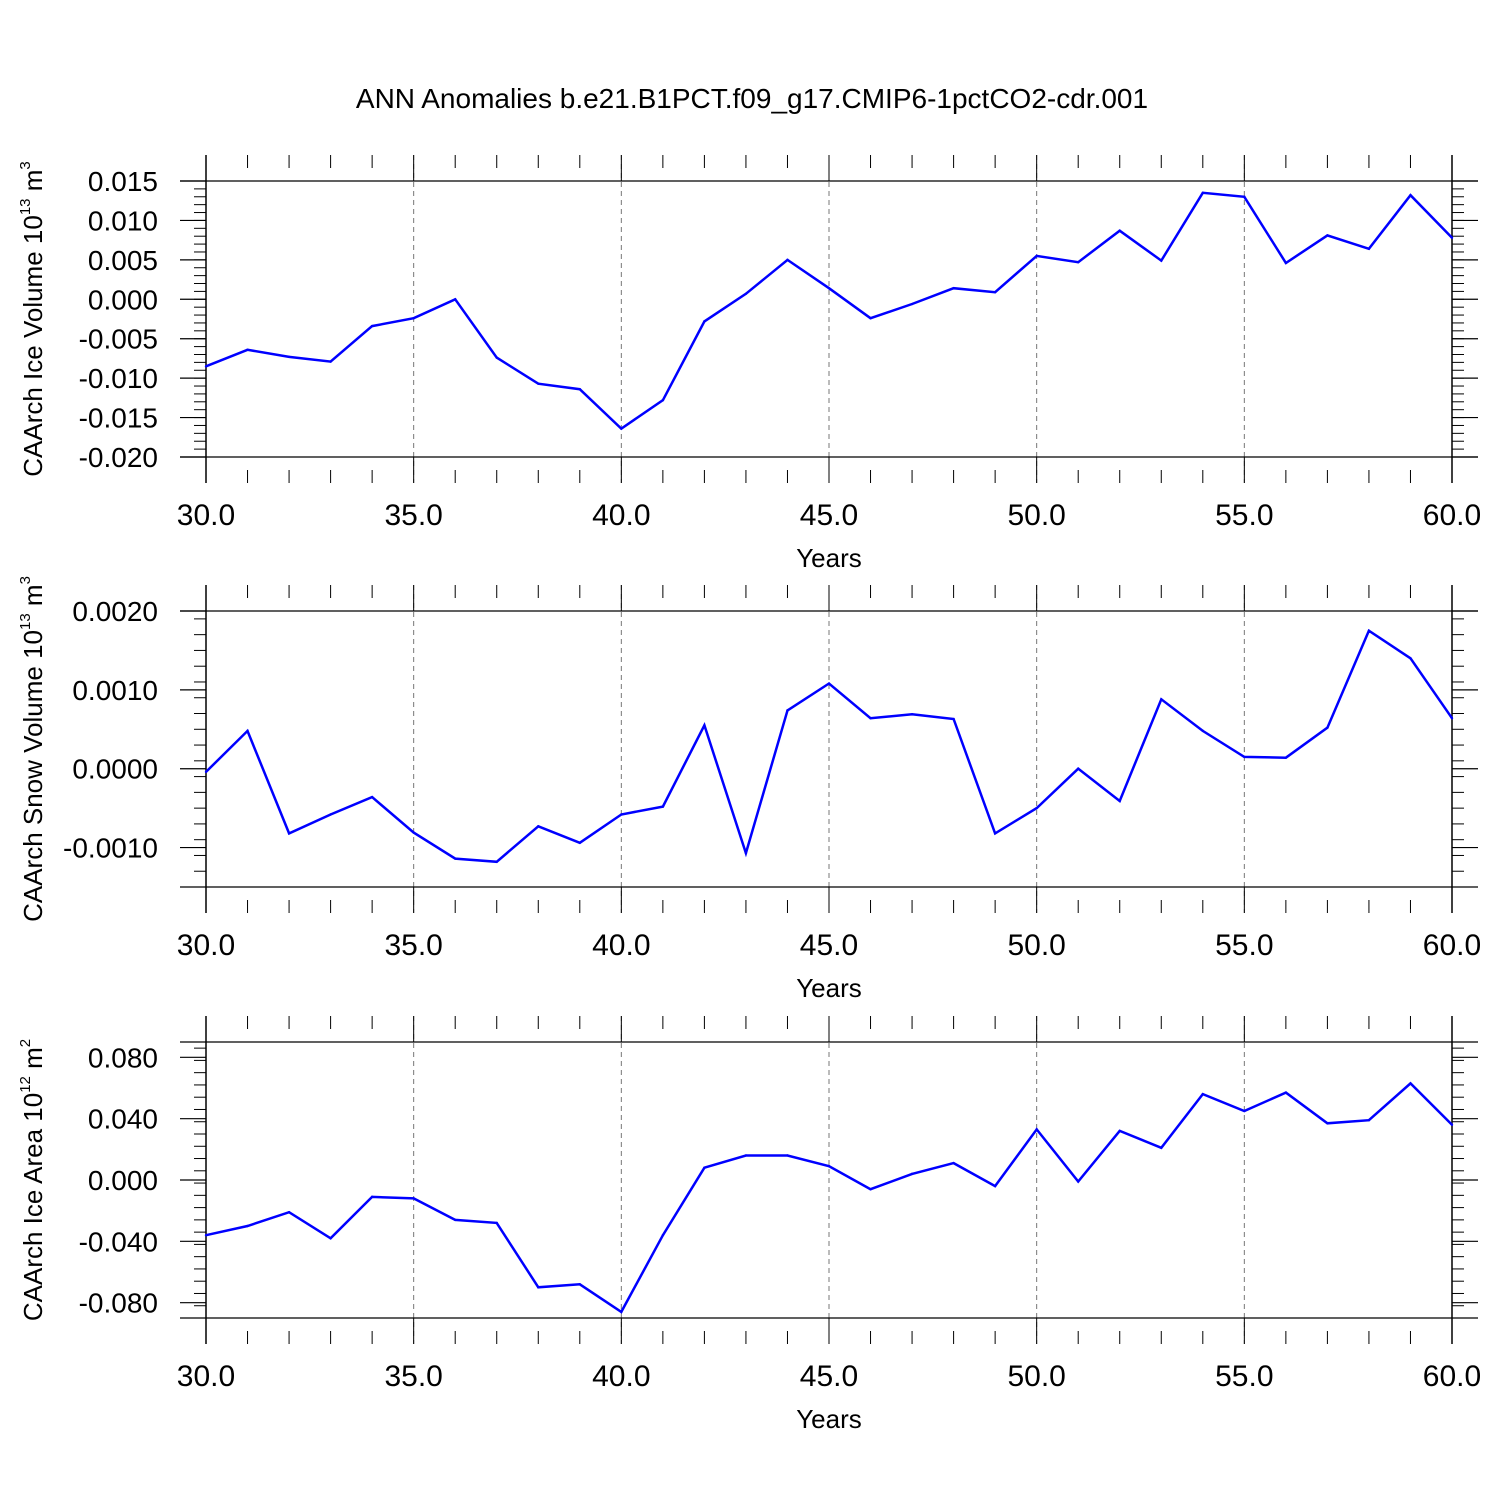 This screenshot has height=1500, width=1500. What do you see at coordinates (829, 988) in the screenshot?
I see `x-axis-label: Years` at bounding box center [829, 988].